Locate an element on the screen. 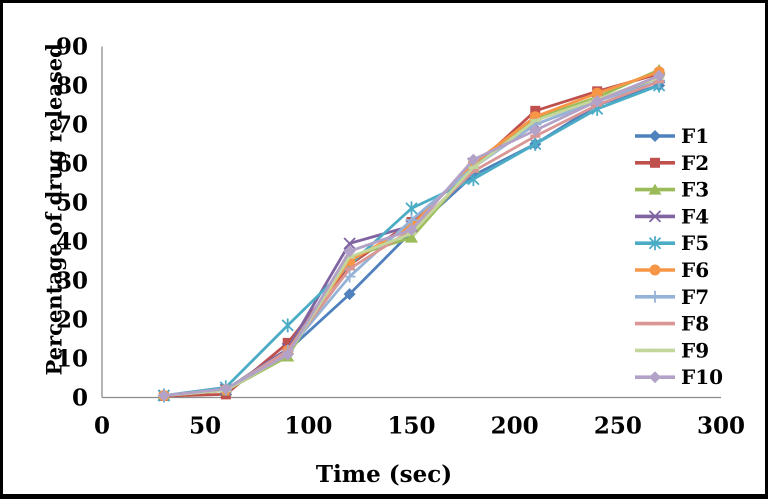 This screenshot has height=499, width=768. y-tick-label: 70 is located at coordinates (72, 125).